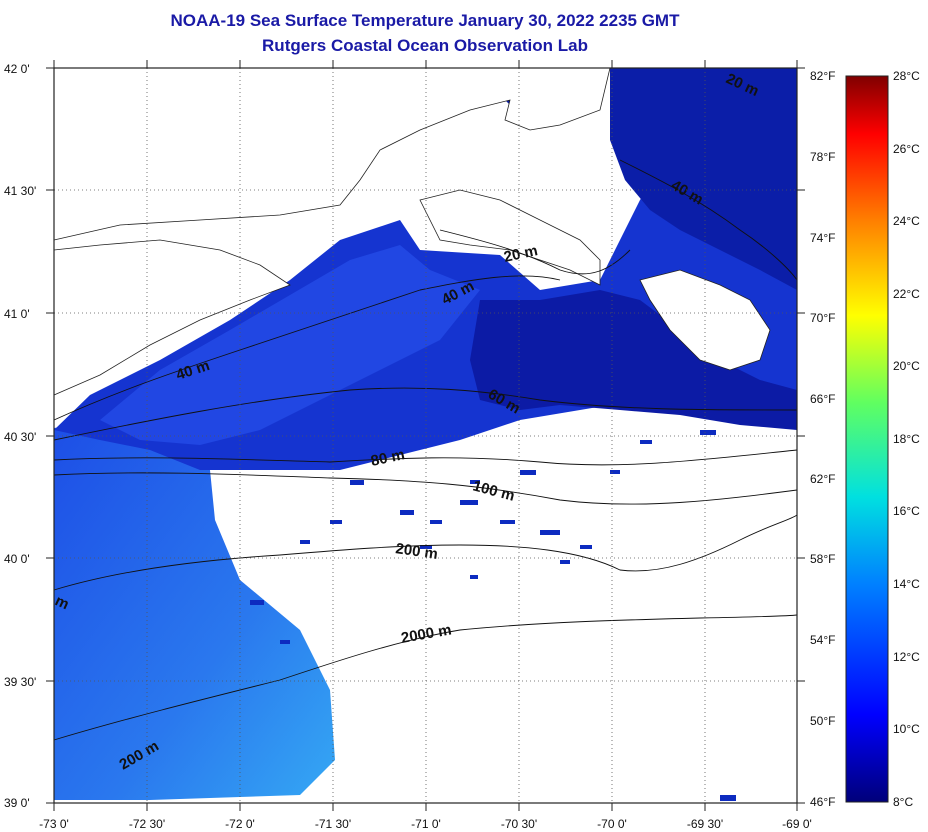  What do you see at coordinates (425, 488) in the screenshot?
I see `contour-100m` at bounding box center [425, 488].